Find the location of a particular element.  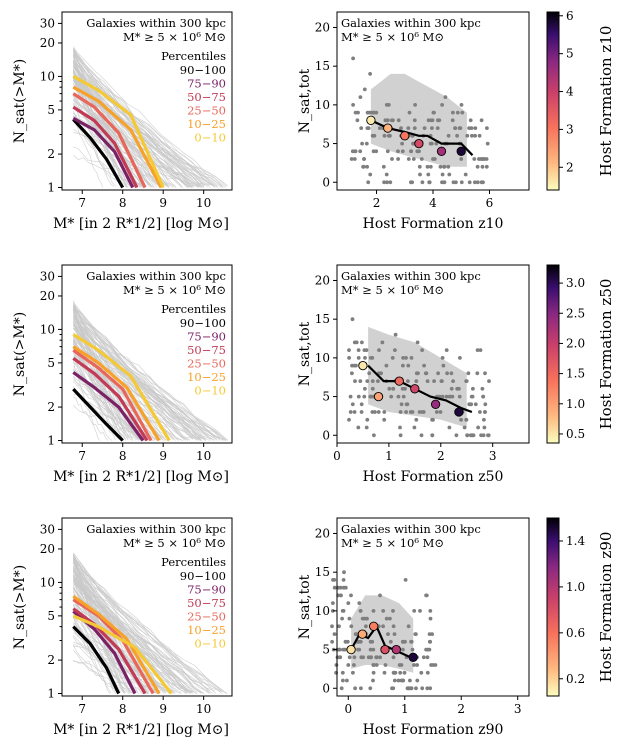

colorbar-tick-label: 3 is located at coordinates (570, 129).